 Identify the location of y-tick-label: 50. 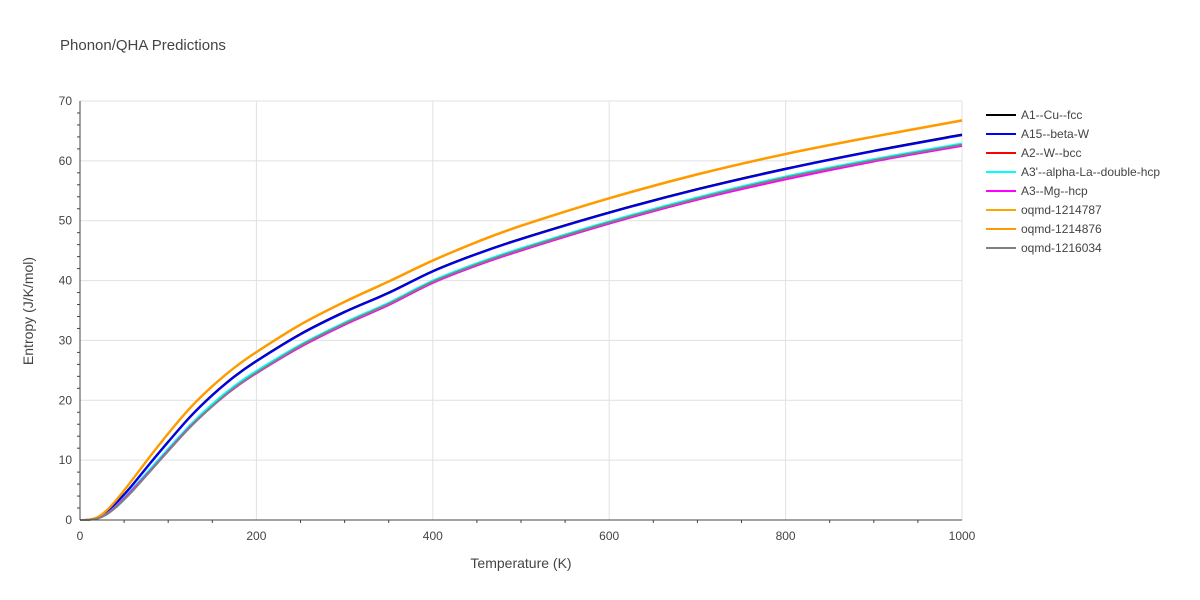
(66, 221).